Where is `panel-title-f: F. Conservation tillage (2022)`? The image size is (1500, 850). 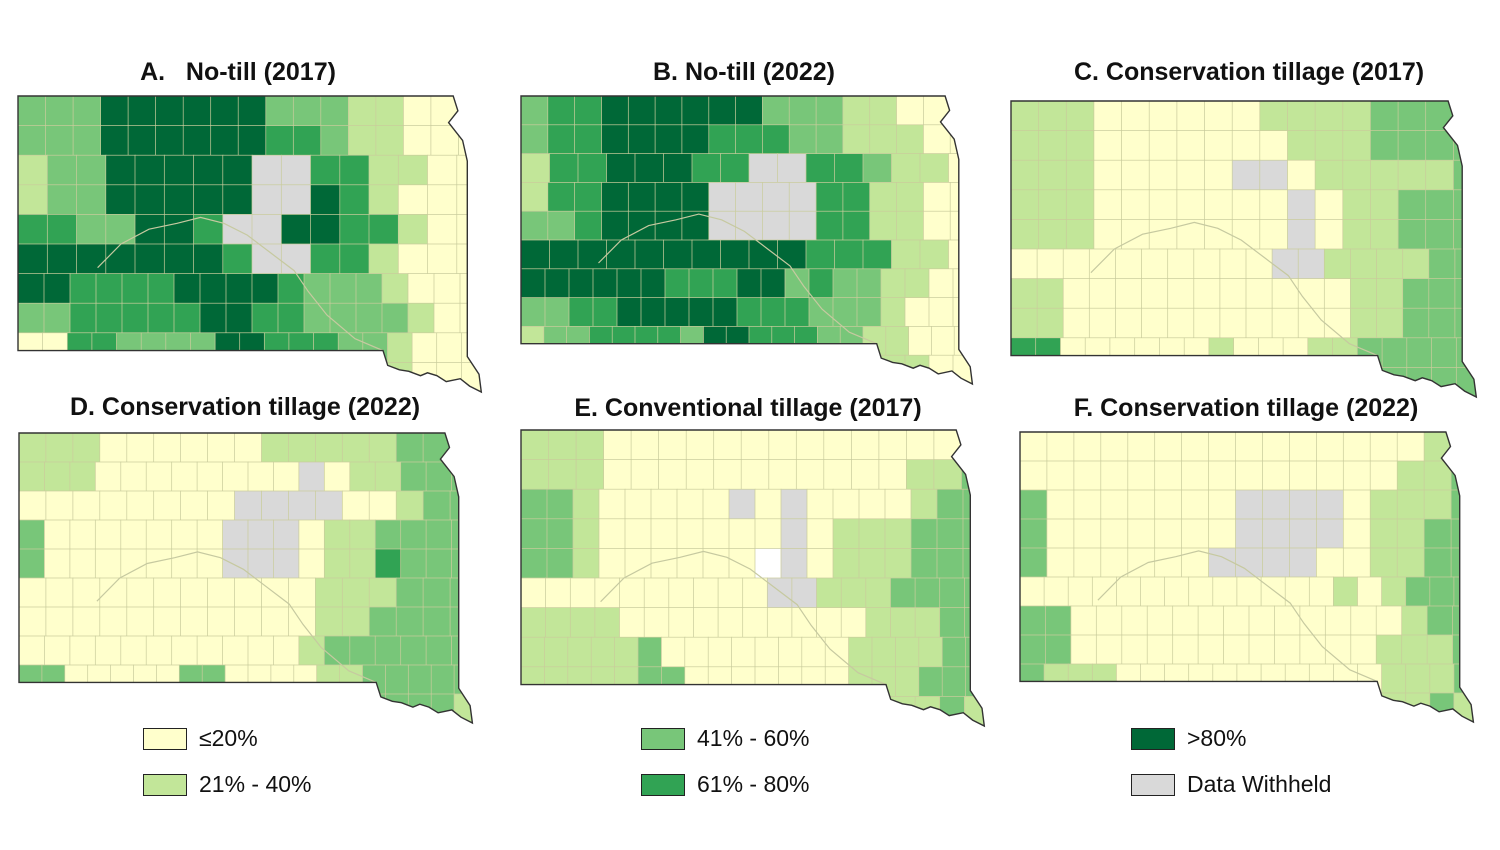
panel-title-f: F. Conservation tillage (2022) is located at coordinates (1246, 408).